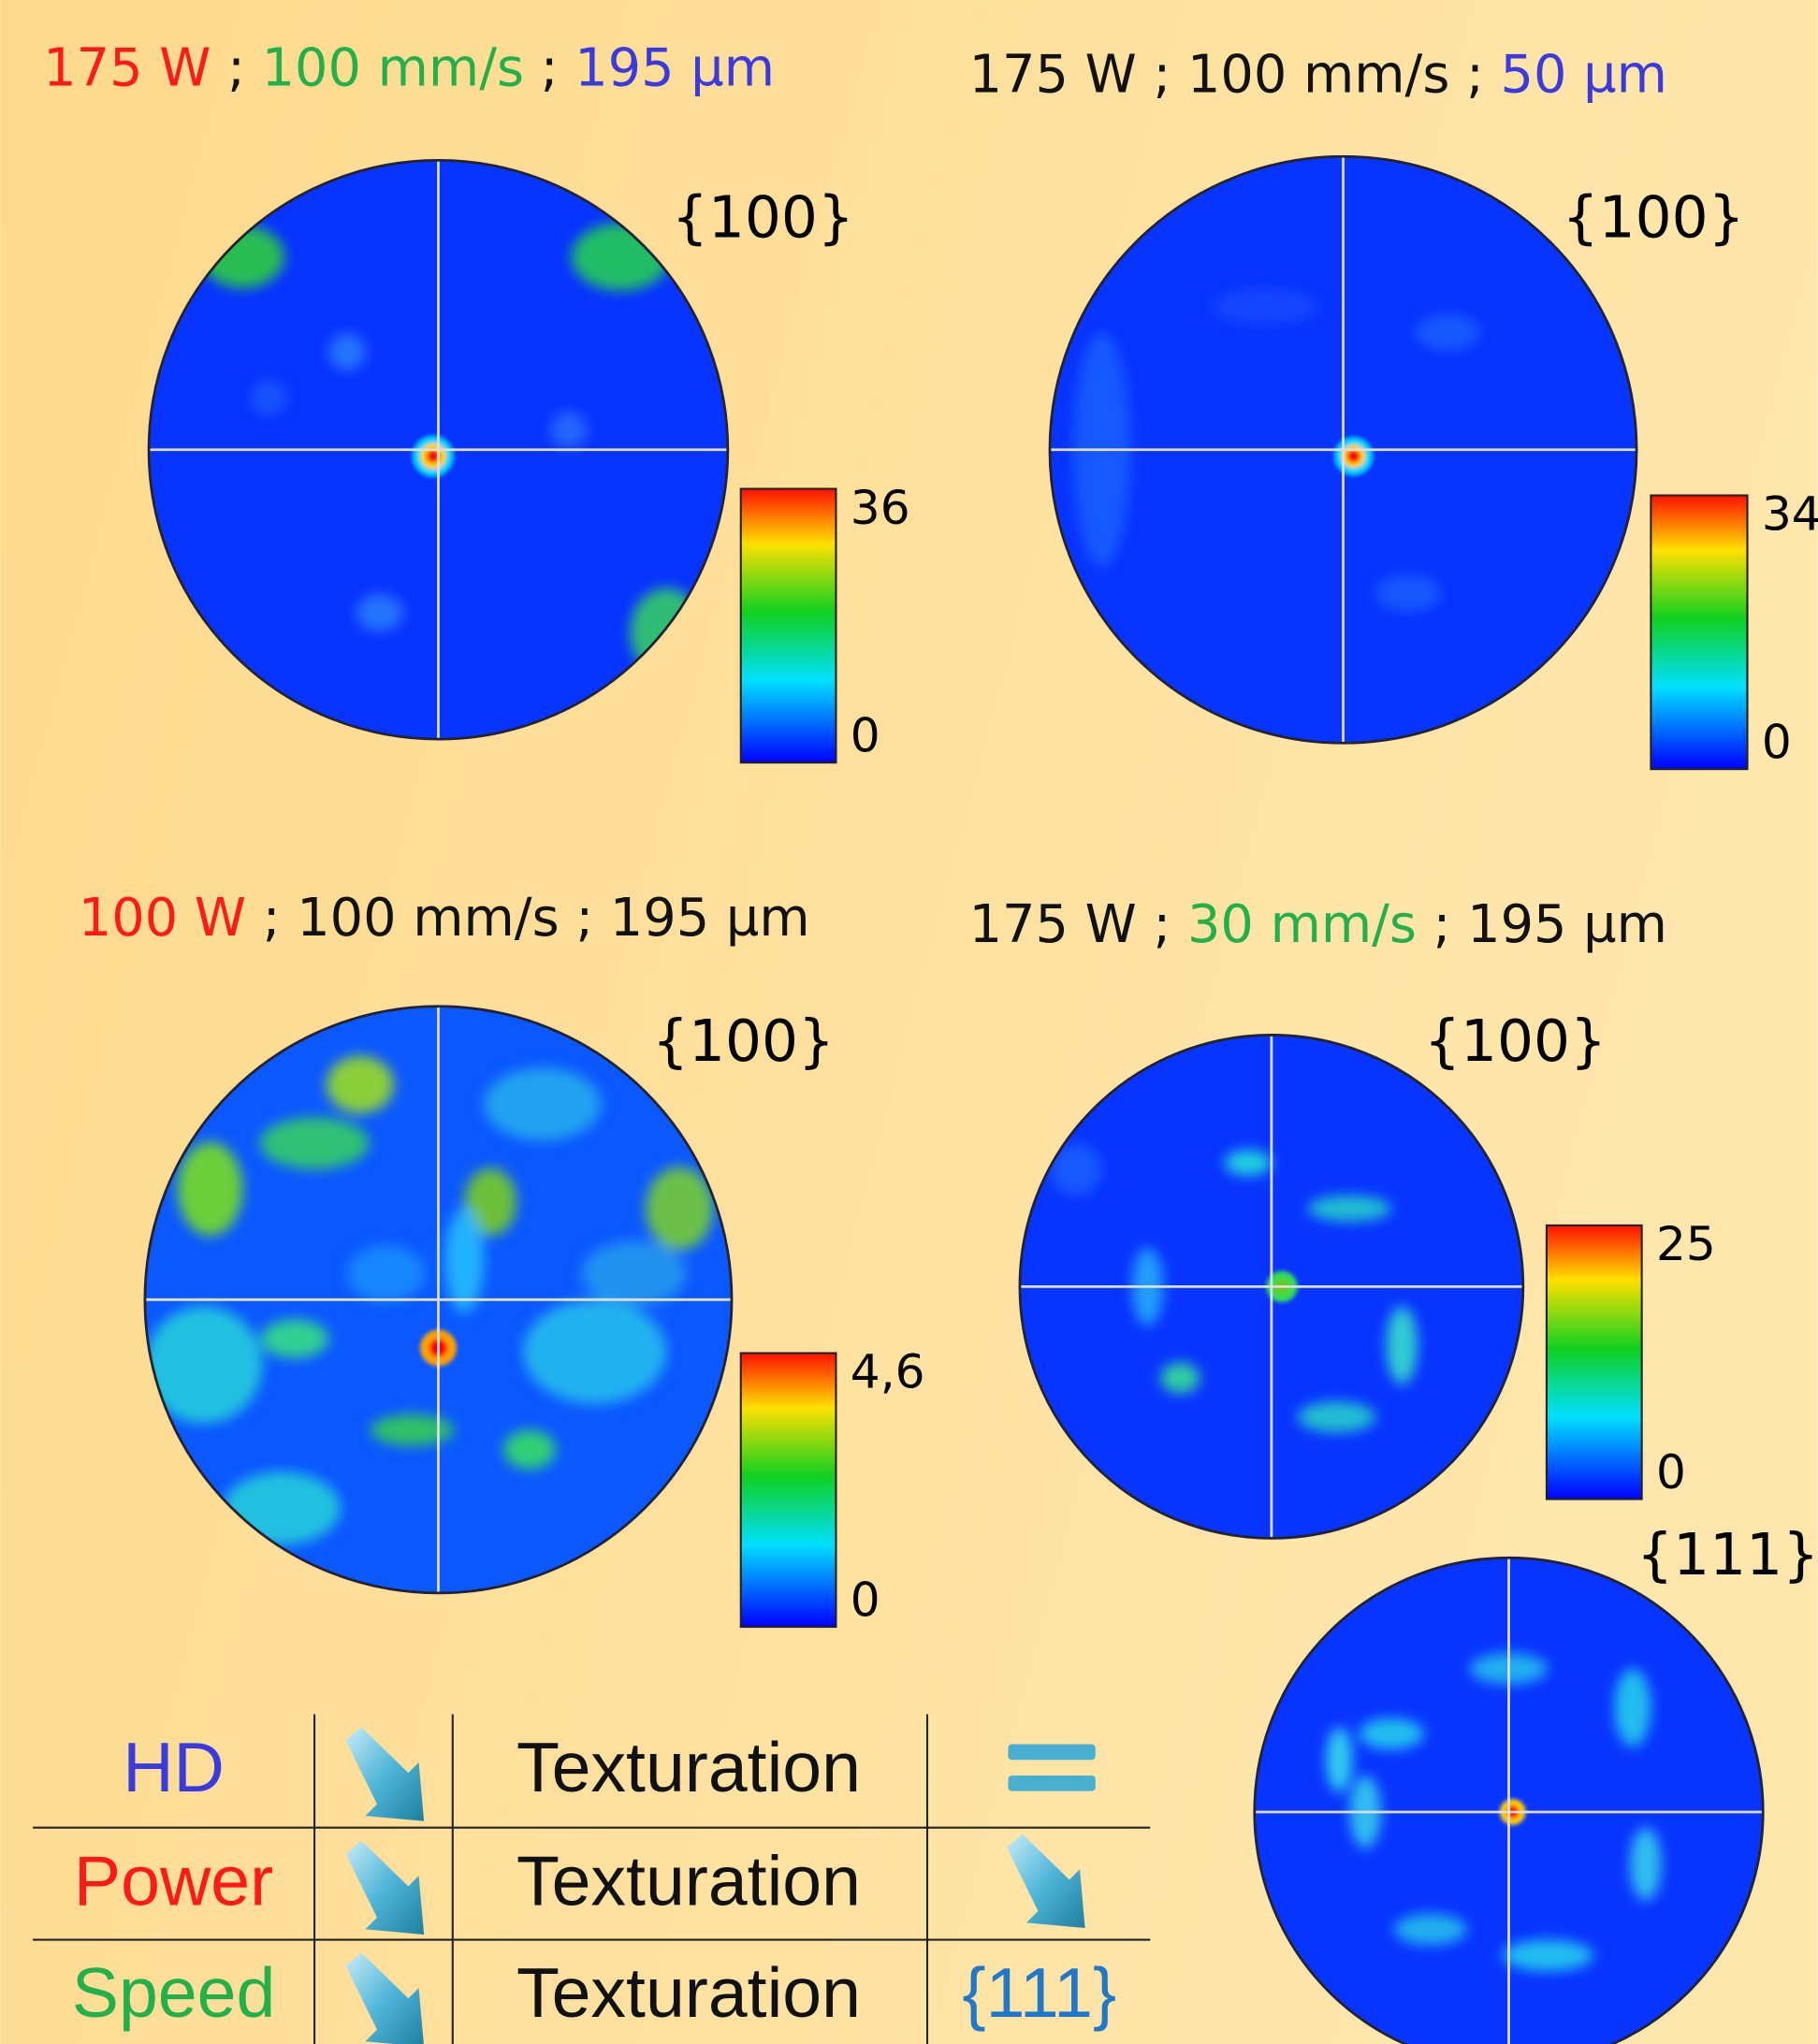  I want to click on title-segment: ; 195 µm, so click(1542, 924).